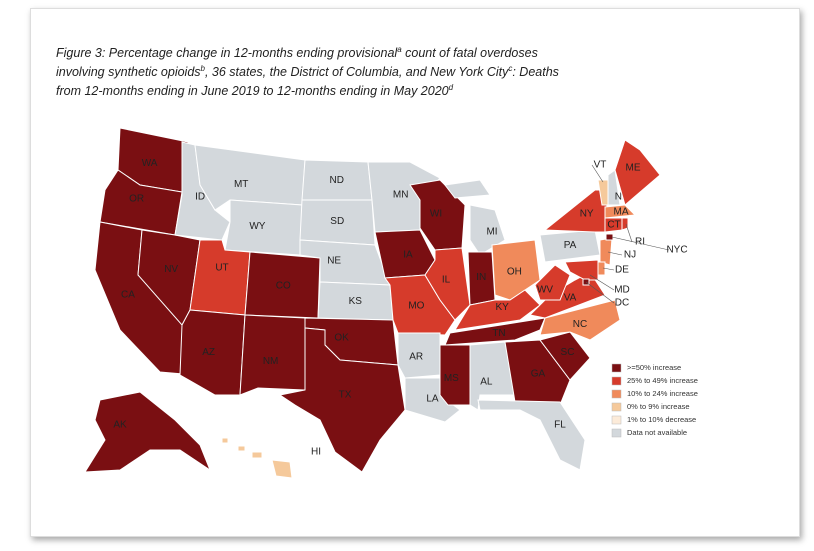 The width and height of the screenshot is (814, 551). Describe the element at coordinates (640, 242) in the screenshot. I see `state-label: RI` at that location.